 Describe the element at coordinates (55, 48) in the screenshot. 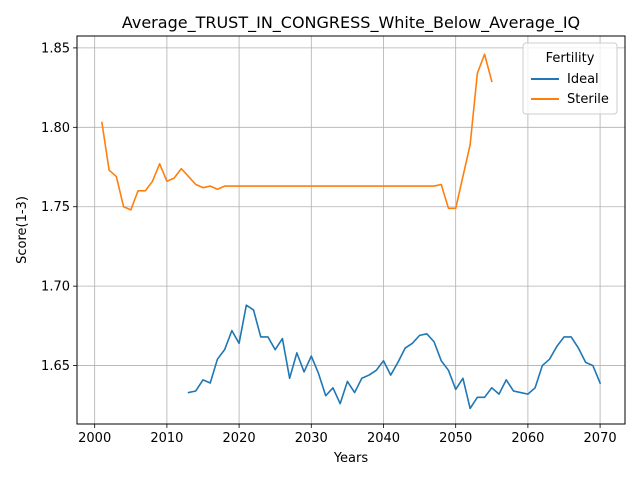

I see `y-tick-label: 1.85` at that location.